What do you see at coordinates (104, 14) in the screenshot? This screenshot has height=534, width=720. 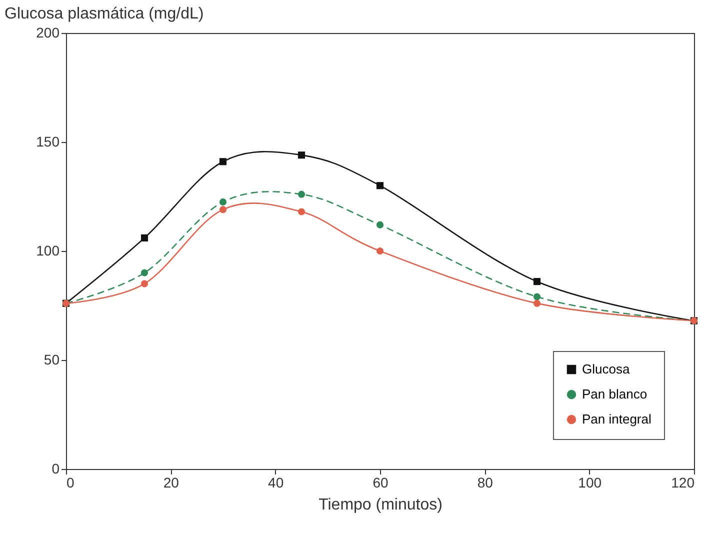 I see `y-axis-title: Glucosa plasmática (mg/dL)` at bounding box center [104, 14].